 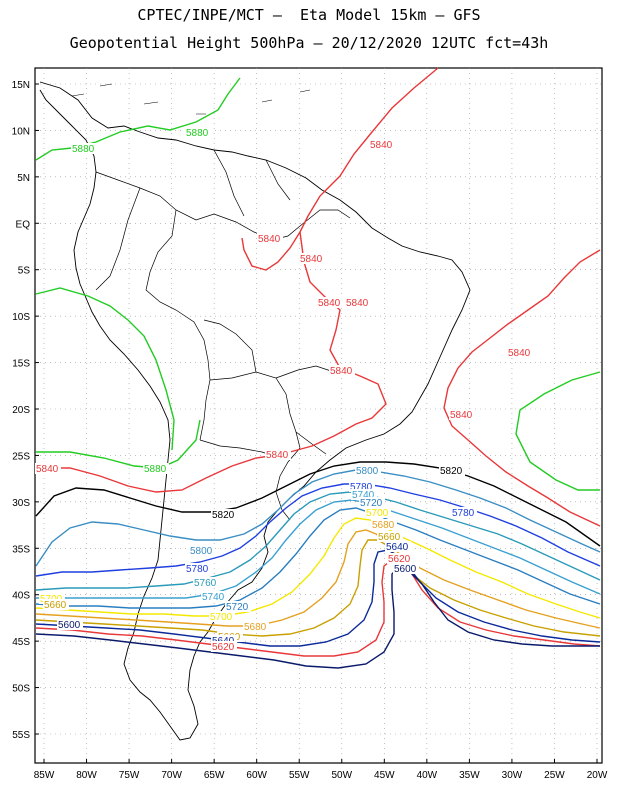 What do you see at coordinates (21, 503) in the screenshot?
I see `lat-tick-label: 30S` at bounding box center [21, 503].